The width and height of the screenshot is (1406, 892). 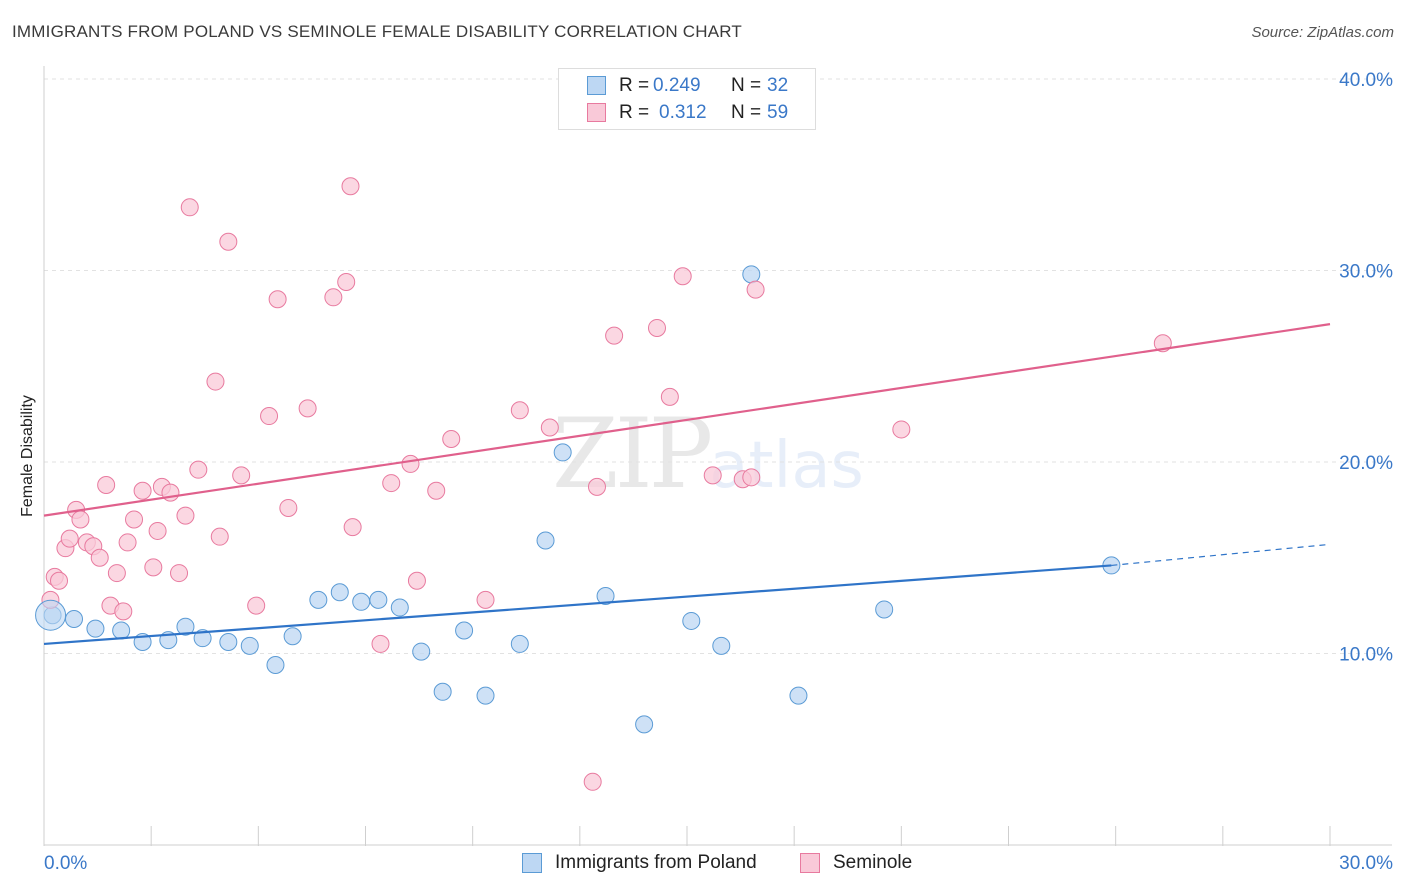 I want to click on series-legend: Immigrants from Poland Seminole, so click(x=703, y=864).